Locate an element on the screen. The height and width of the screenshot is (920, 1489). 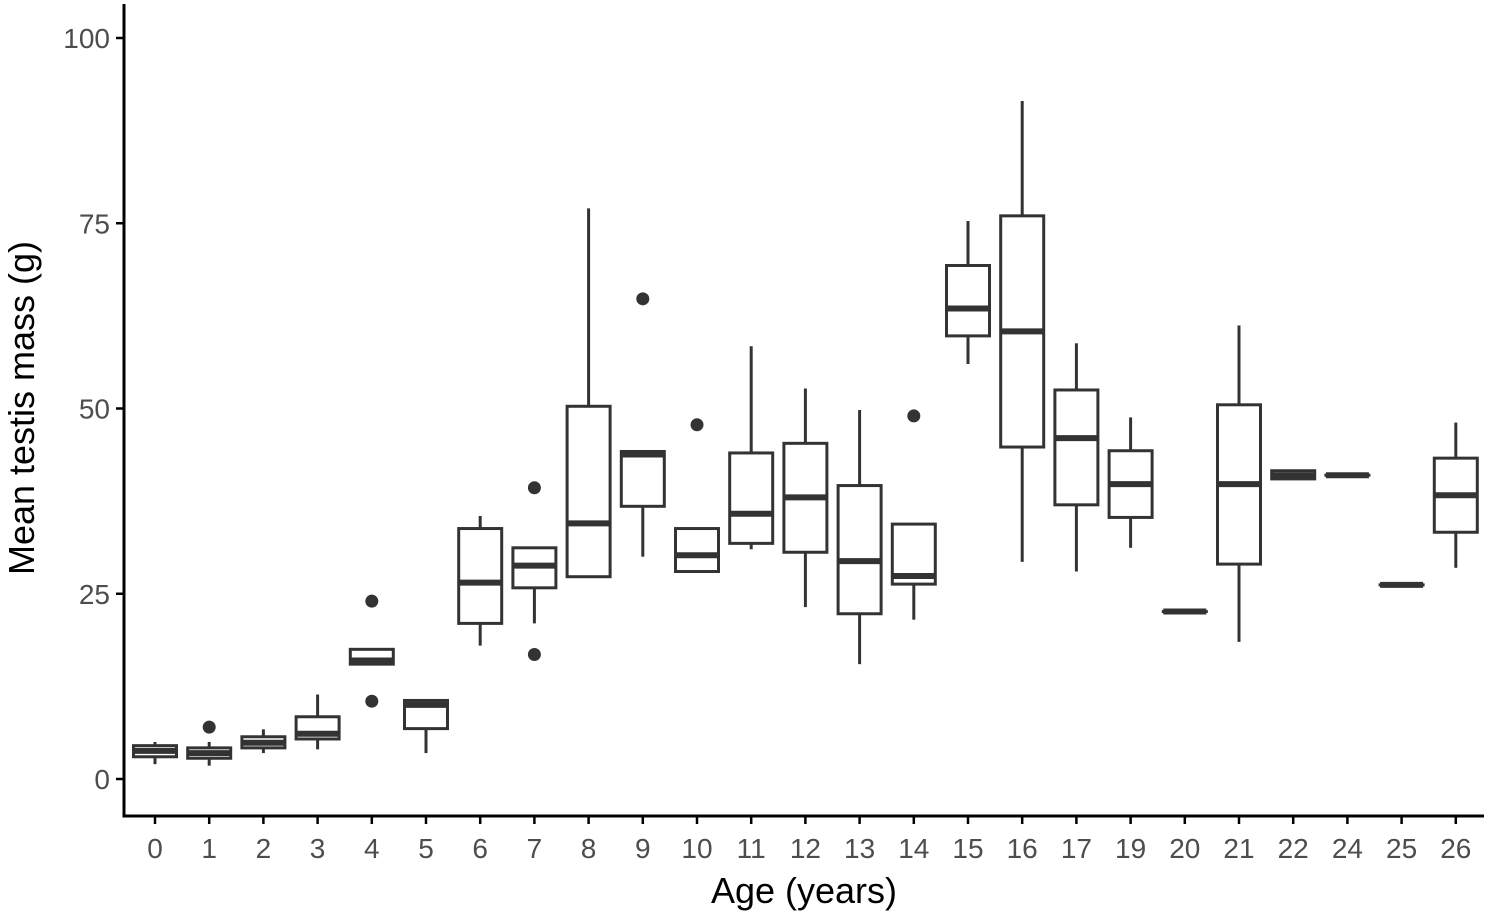
y-axis-title: Mean testis mass (g) is located at coordinates (21, 408).